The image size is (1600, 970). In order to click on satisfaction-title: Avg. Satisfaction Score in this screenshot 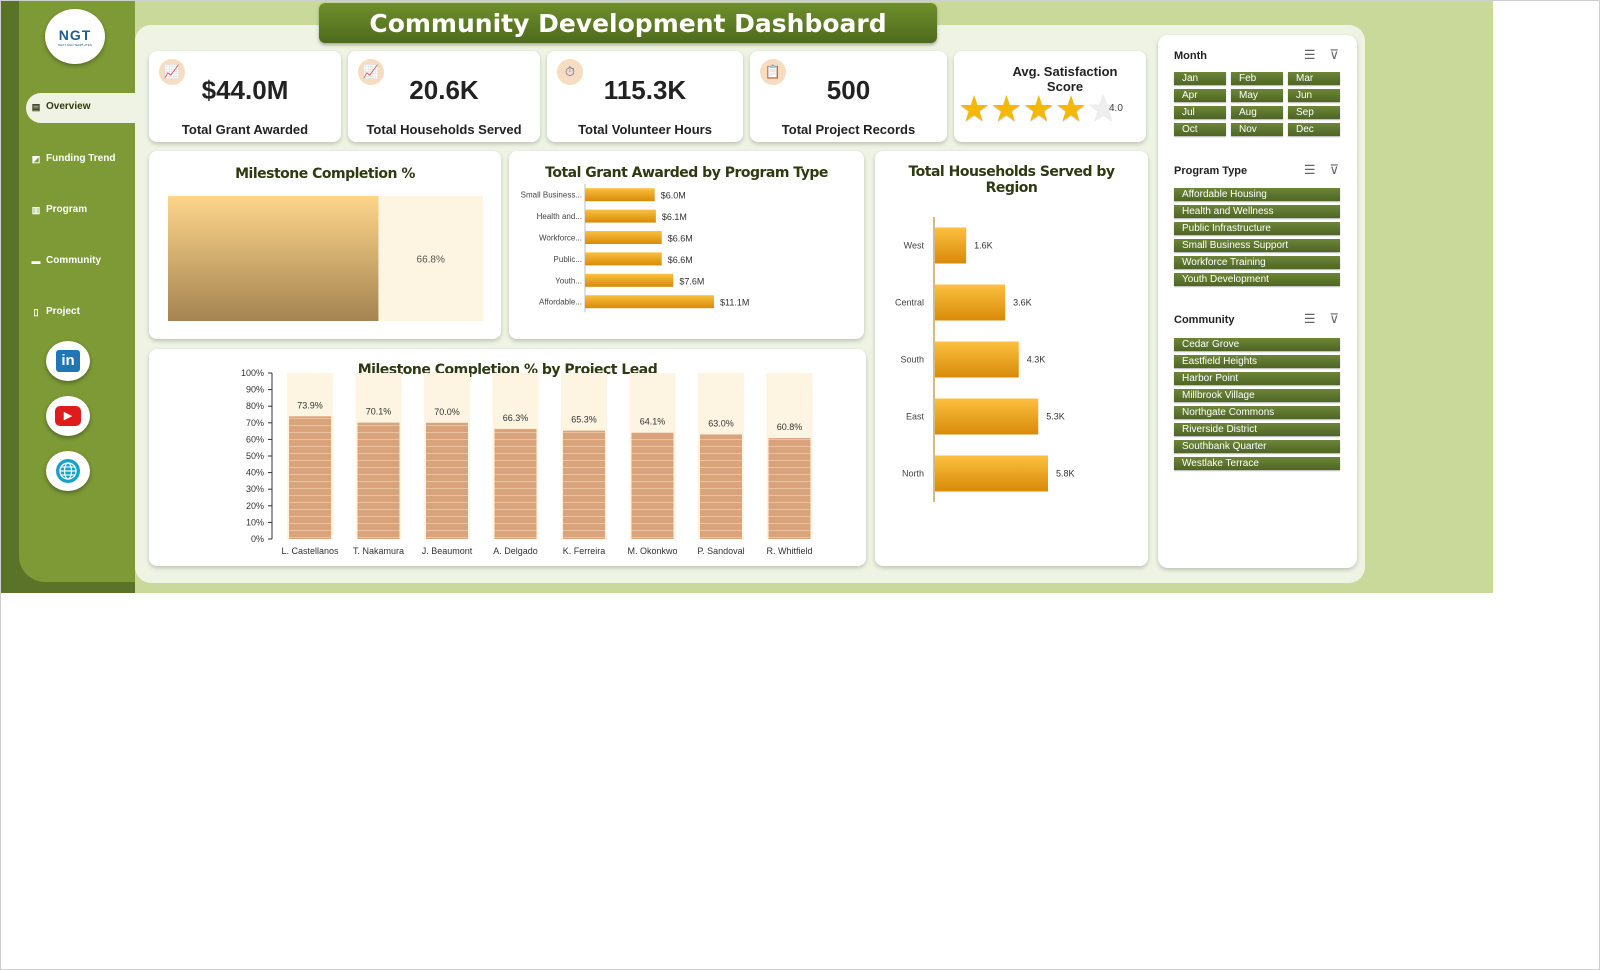, I will do `click(1065, 79)`.